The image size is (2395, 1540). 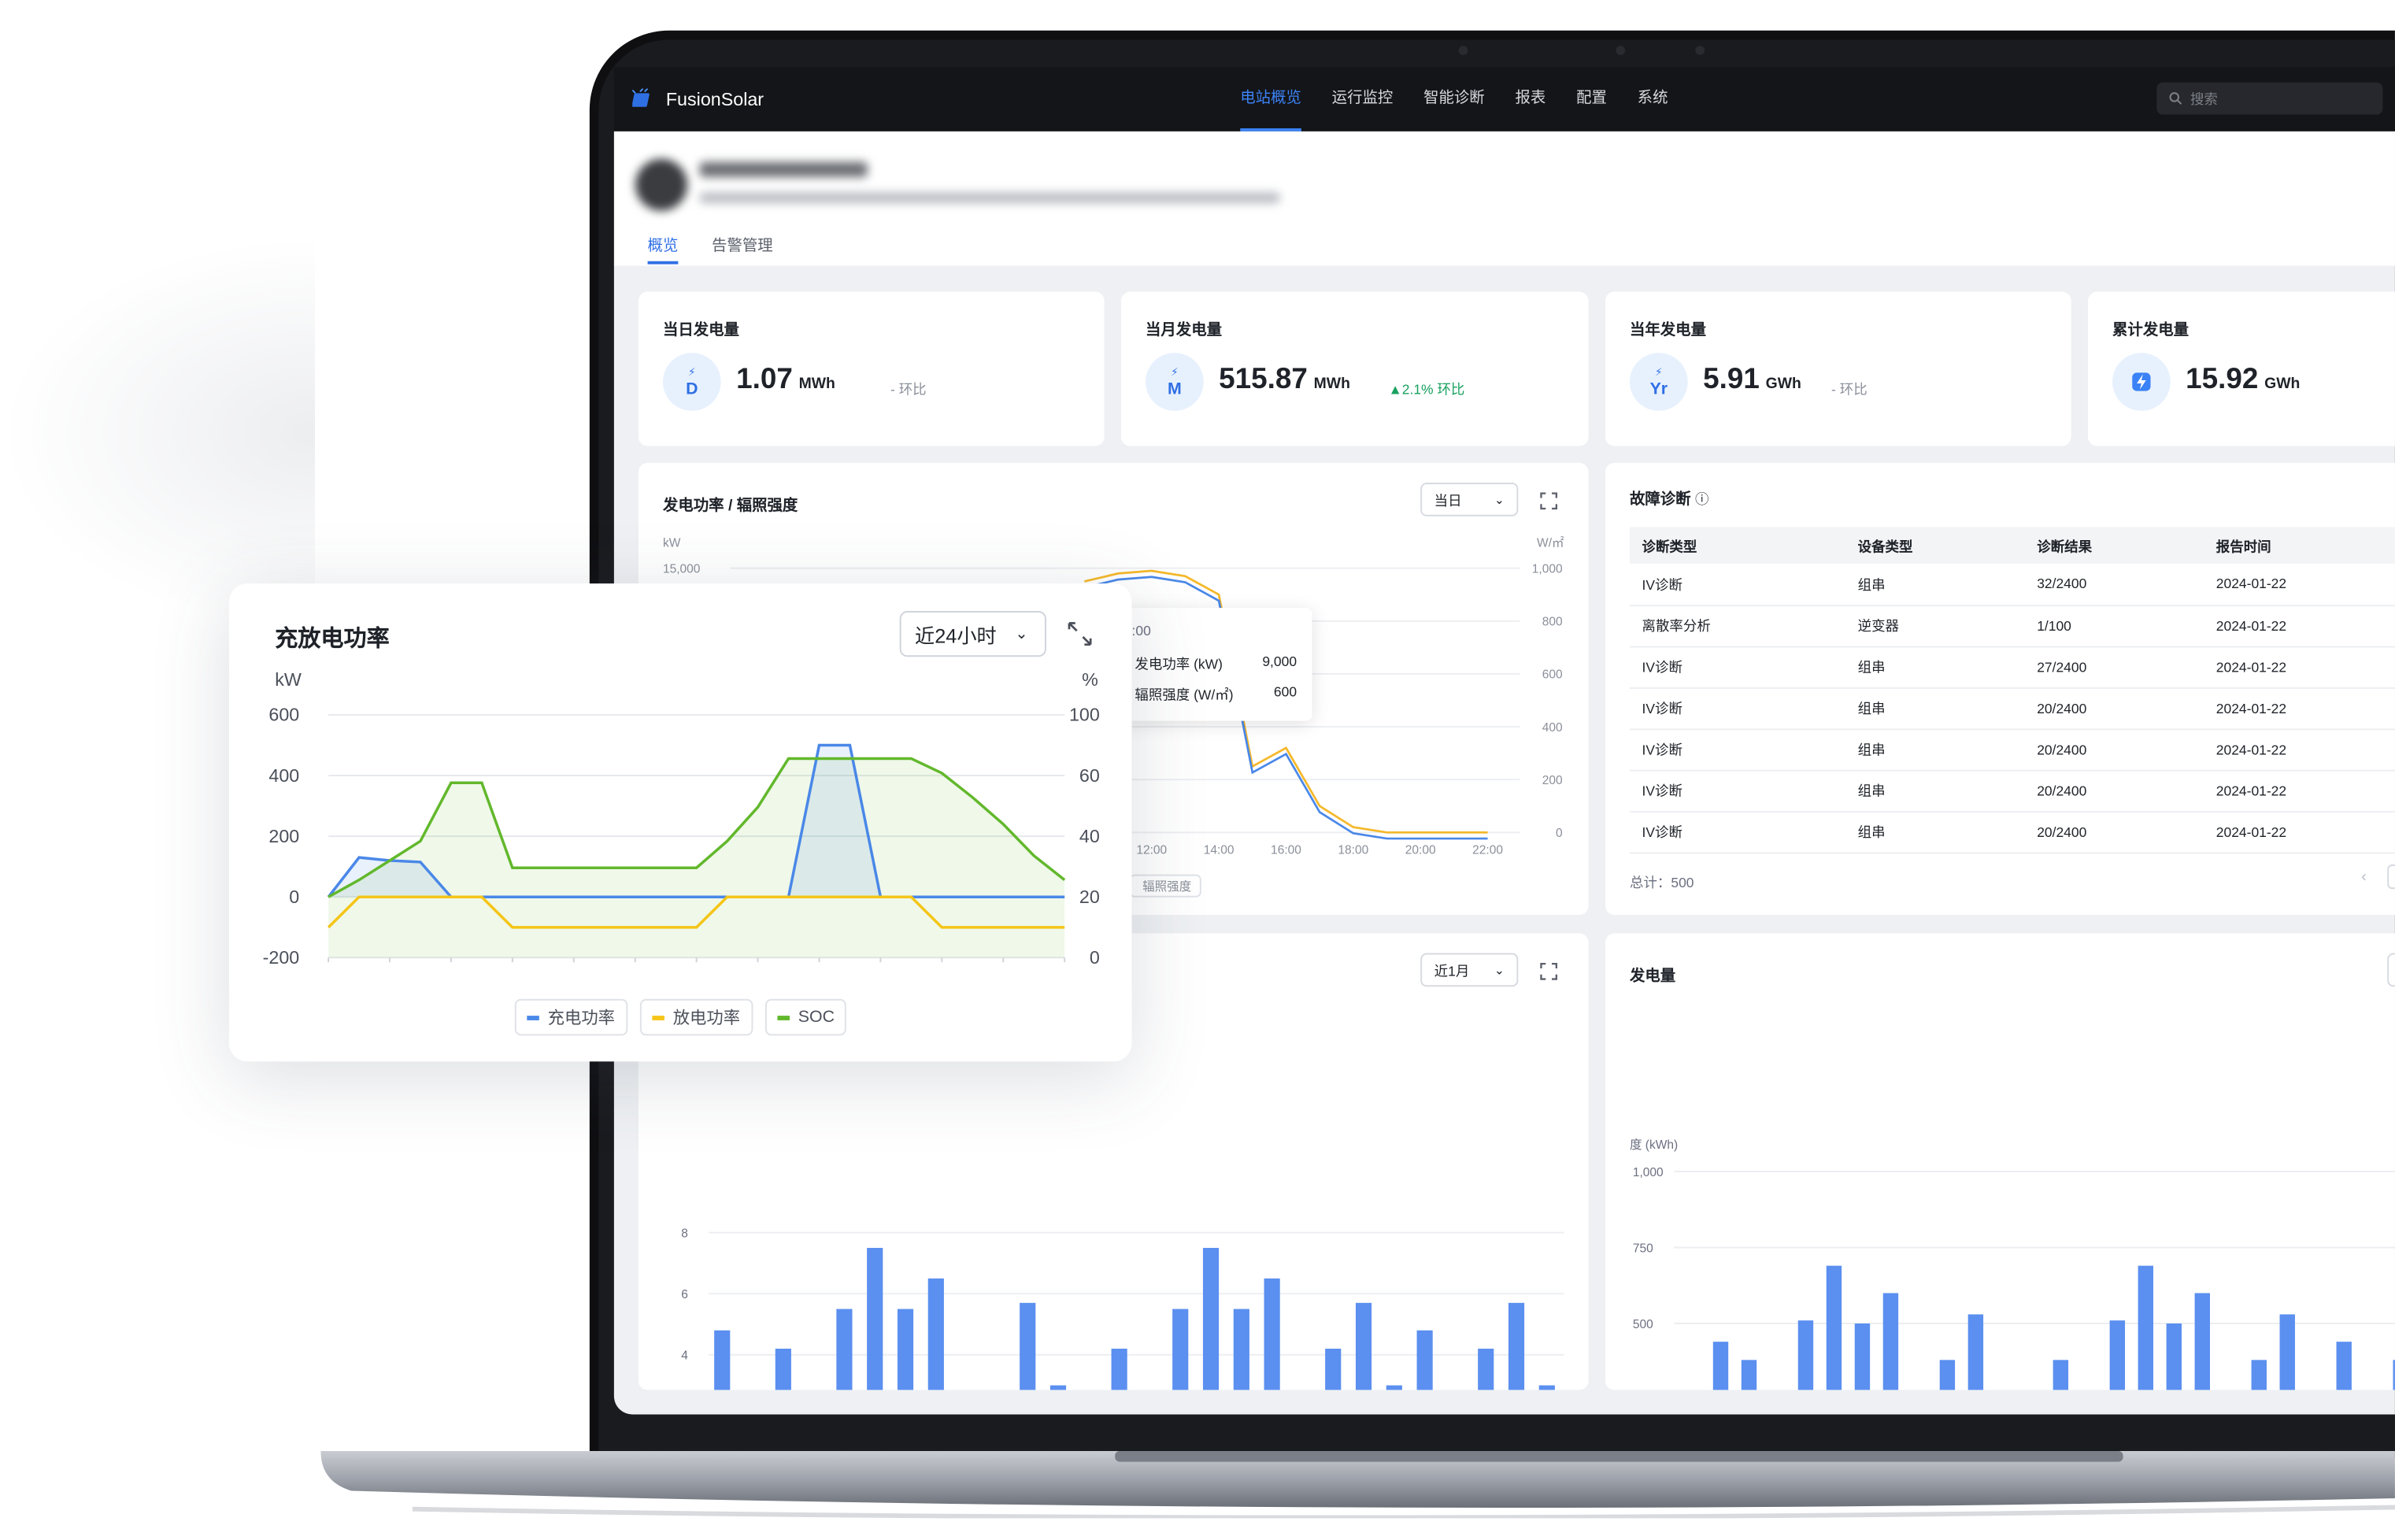 I want to click on table-row: IV诊断 组串 27/2400 2024-01-22, so click(x=2012, y=667).